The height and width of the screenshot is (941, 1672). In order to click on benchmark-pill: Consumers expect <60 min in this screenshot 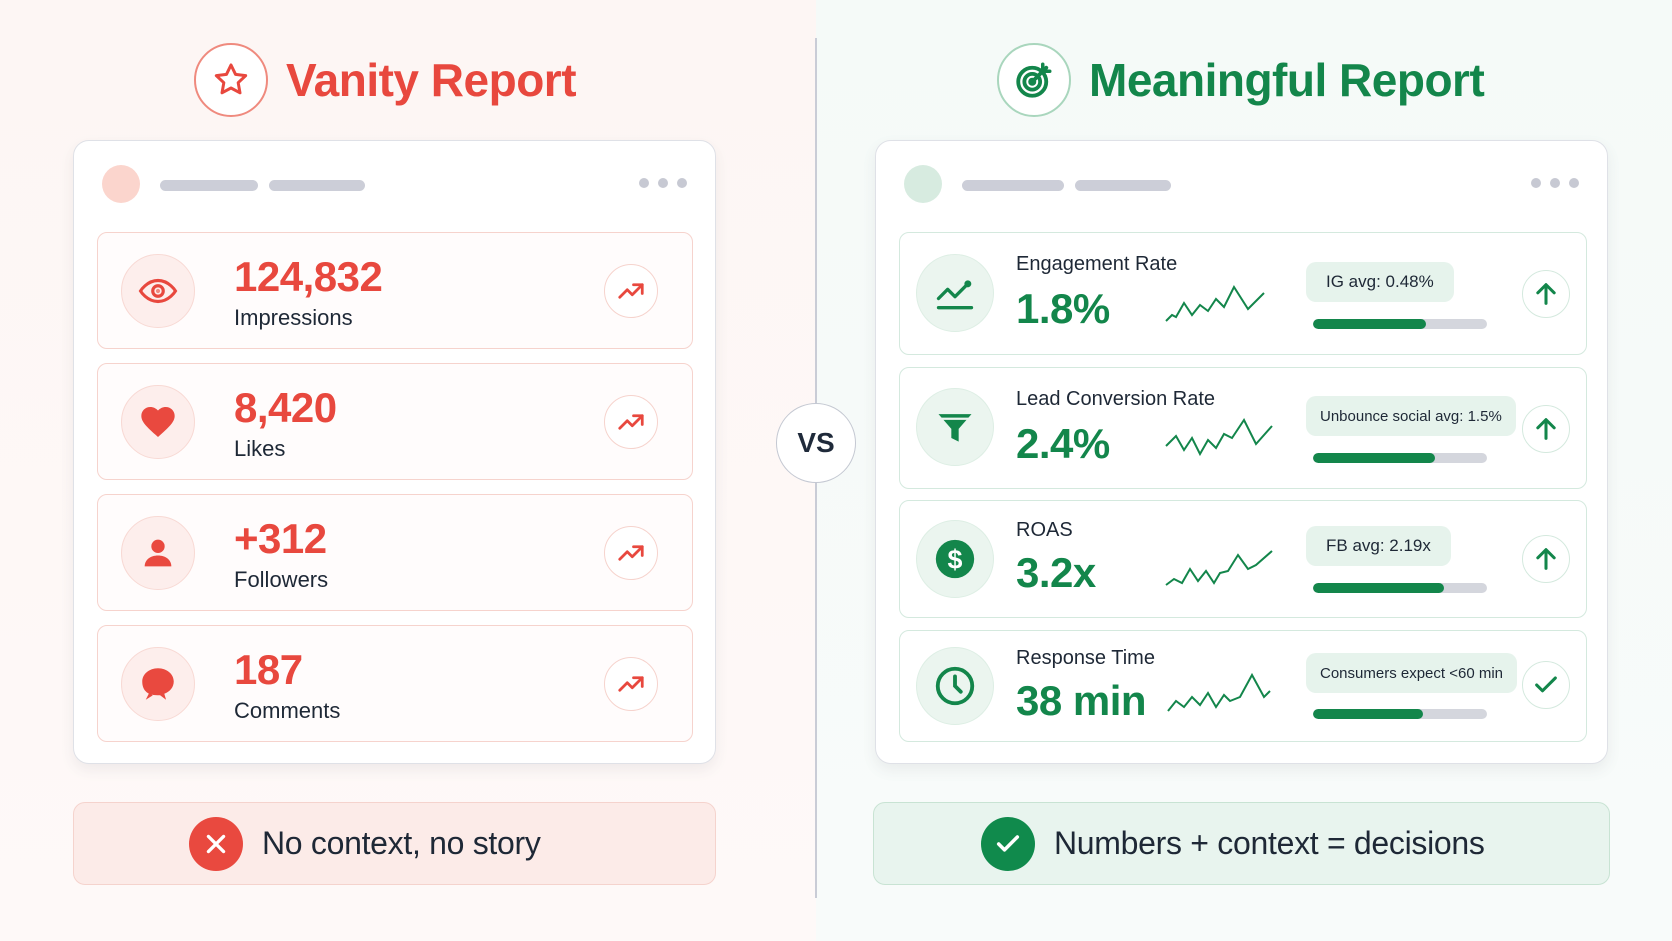, I will do `click(1412, 673)`.